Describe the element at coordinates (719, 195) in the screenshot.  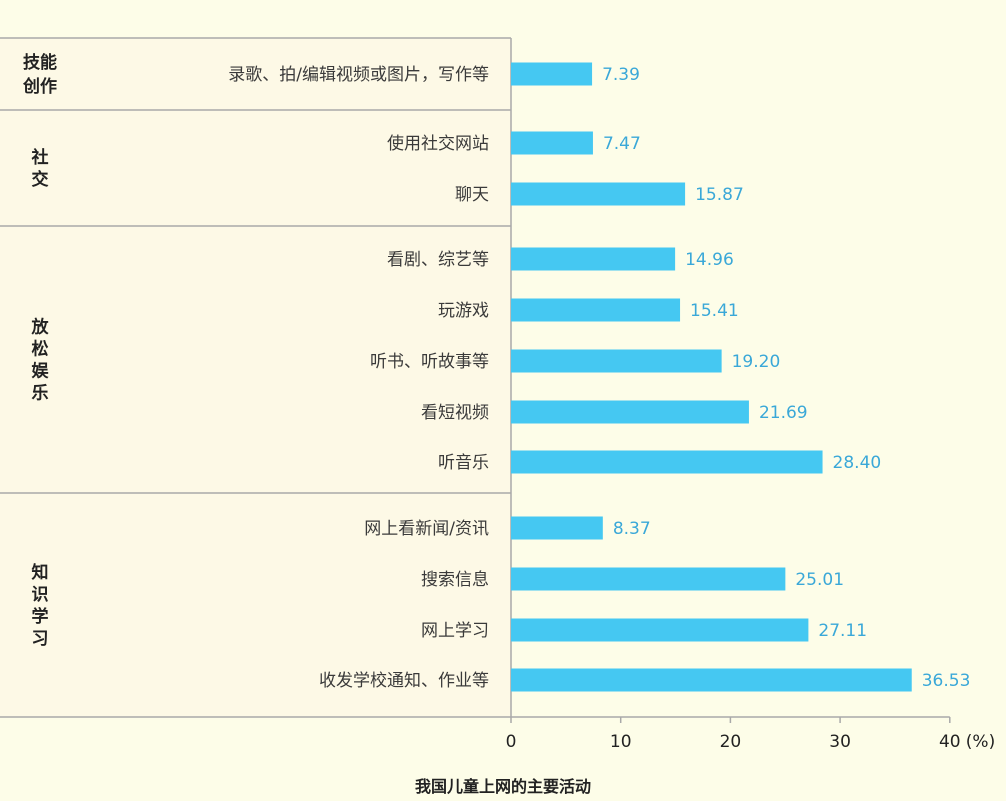
I see `value-label: 15.87` at that location.